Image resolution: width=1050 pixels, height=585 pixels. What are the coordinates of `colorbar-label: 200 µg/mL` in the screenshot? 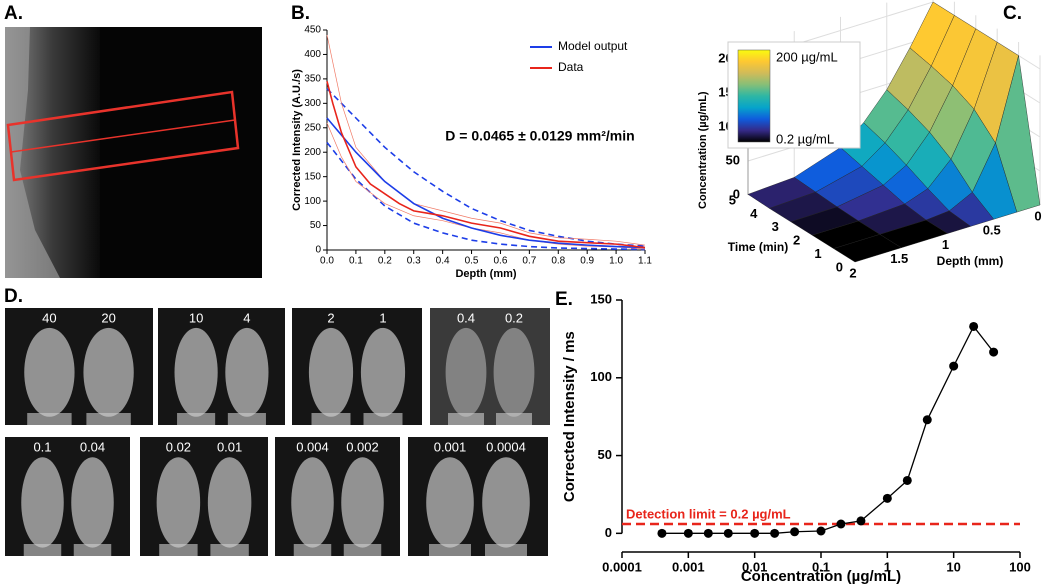 It's located at (807, 56).